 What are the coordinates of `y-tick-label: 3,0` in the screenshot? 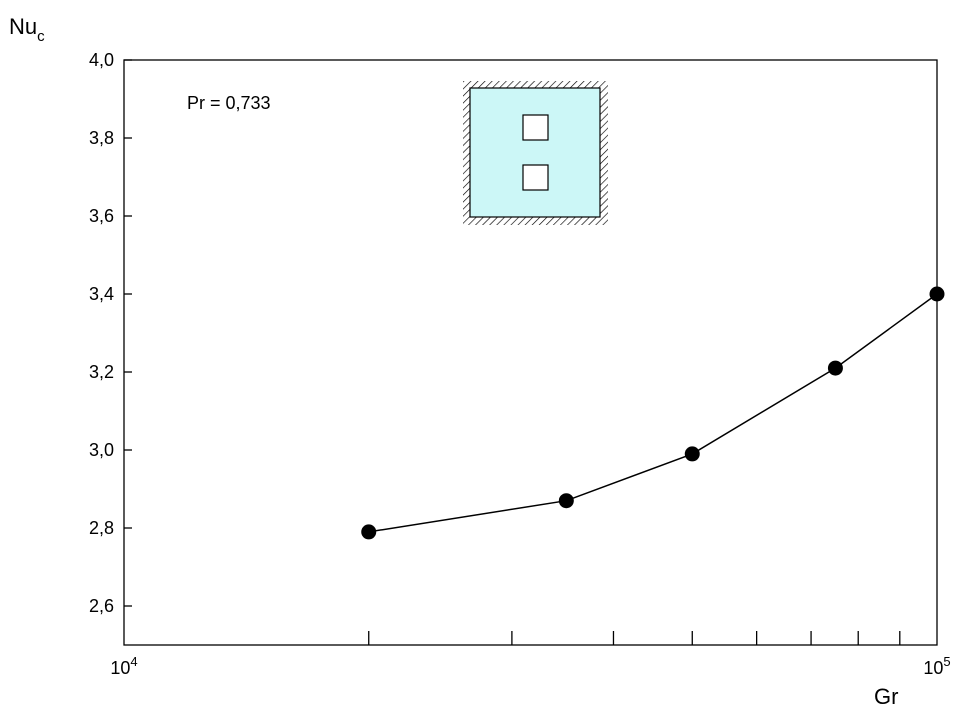 It's located at (101, 450).